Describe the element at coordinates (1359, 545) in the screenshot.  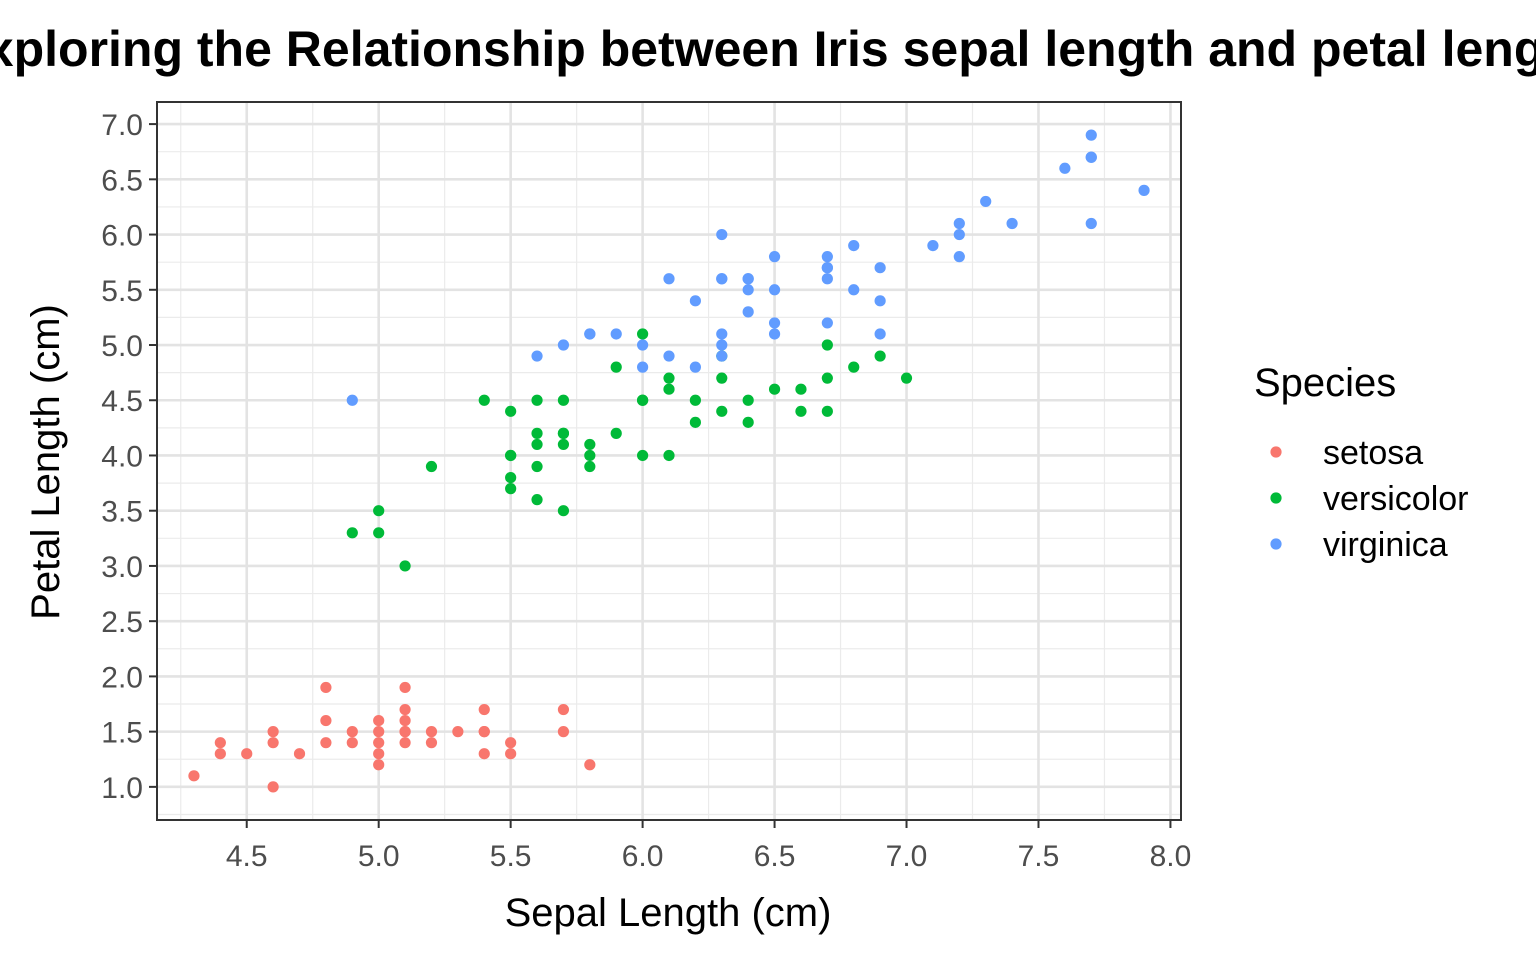
I see `legend-item-virginica: virginica` at that location.